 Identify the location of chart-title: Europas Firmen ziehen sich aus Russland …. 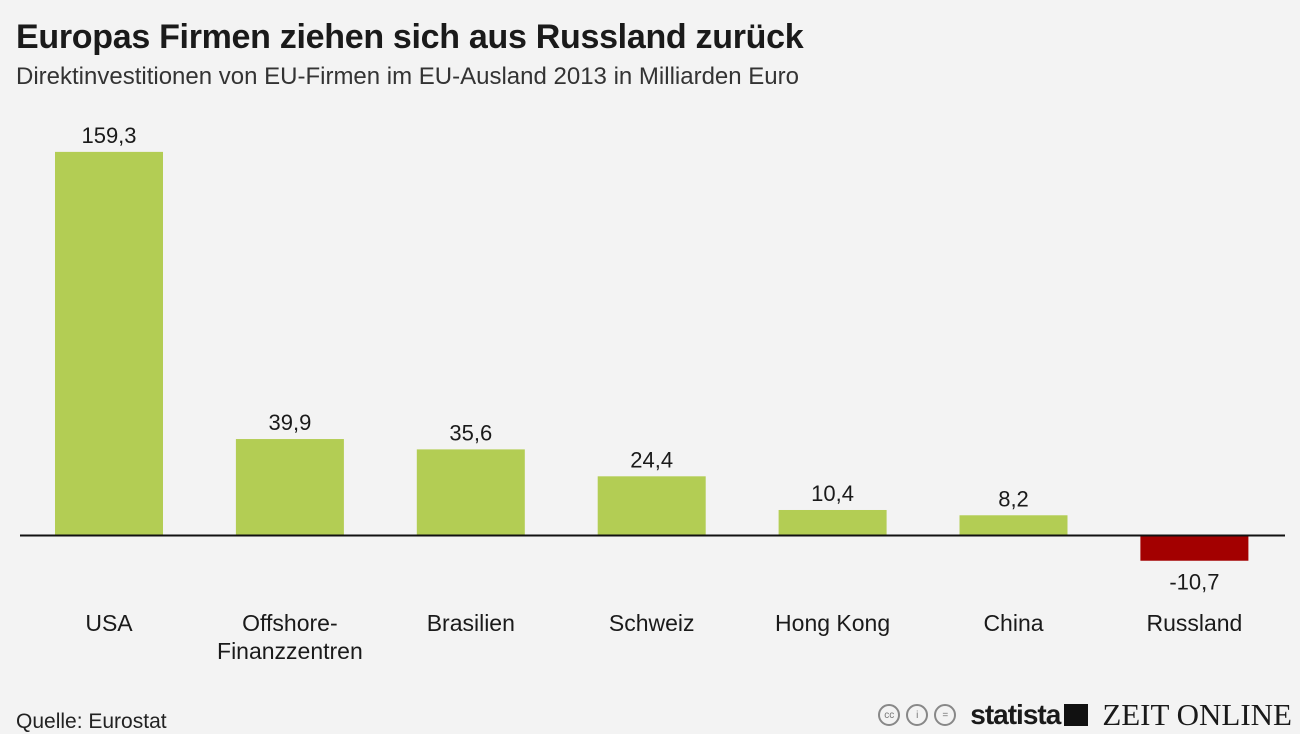
(410, 37).